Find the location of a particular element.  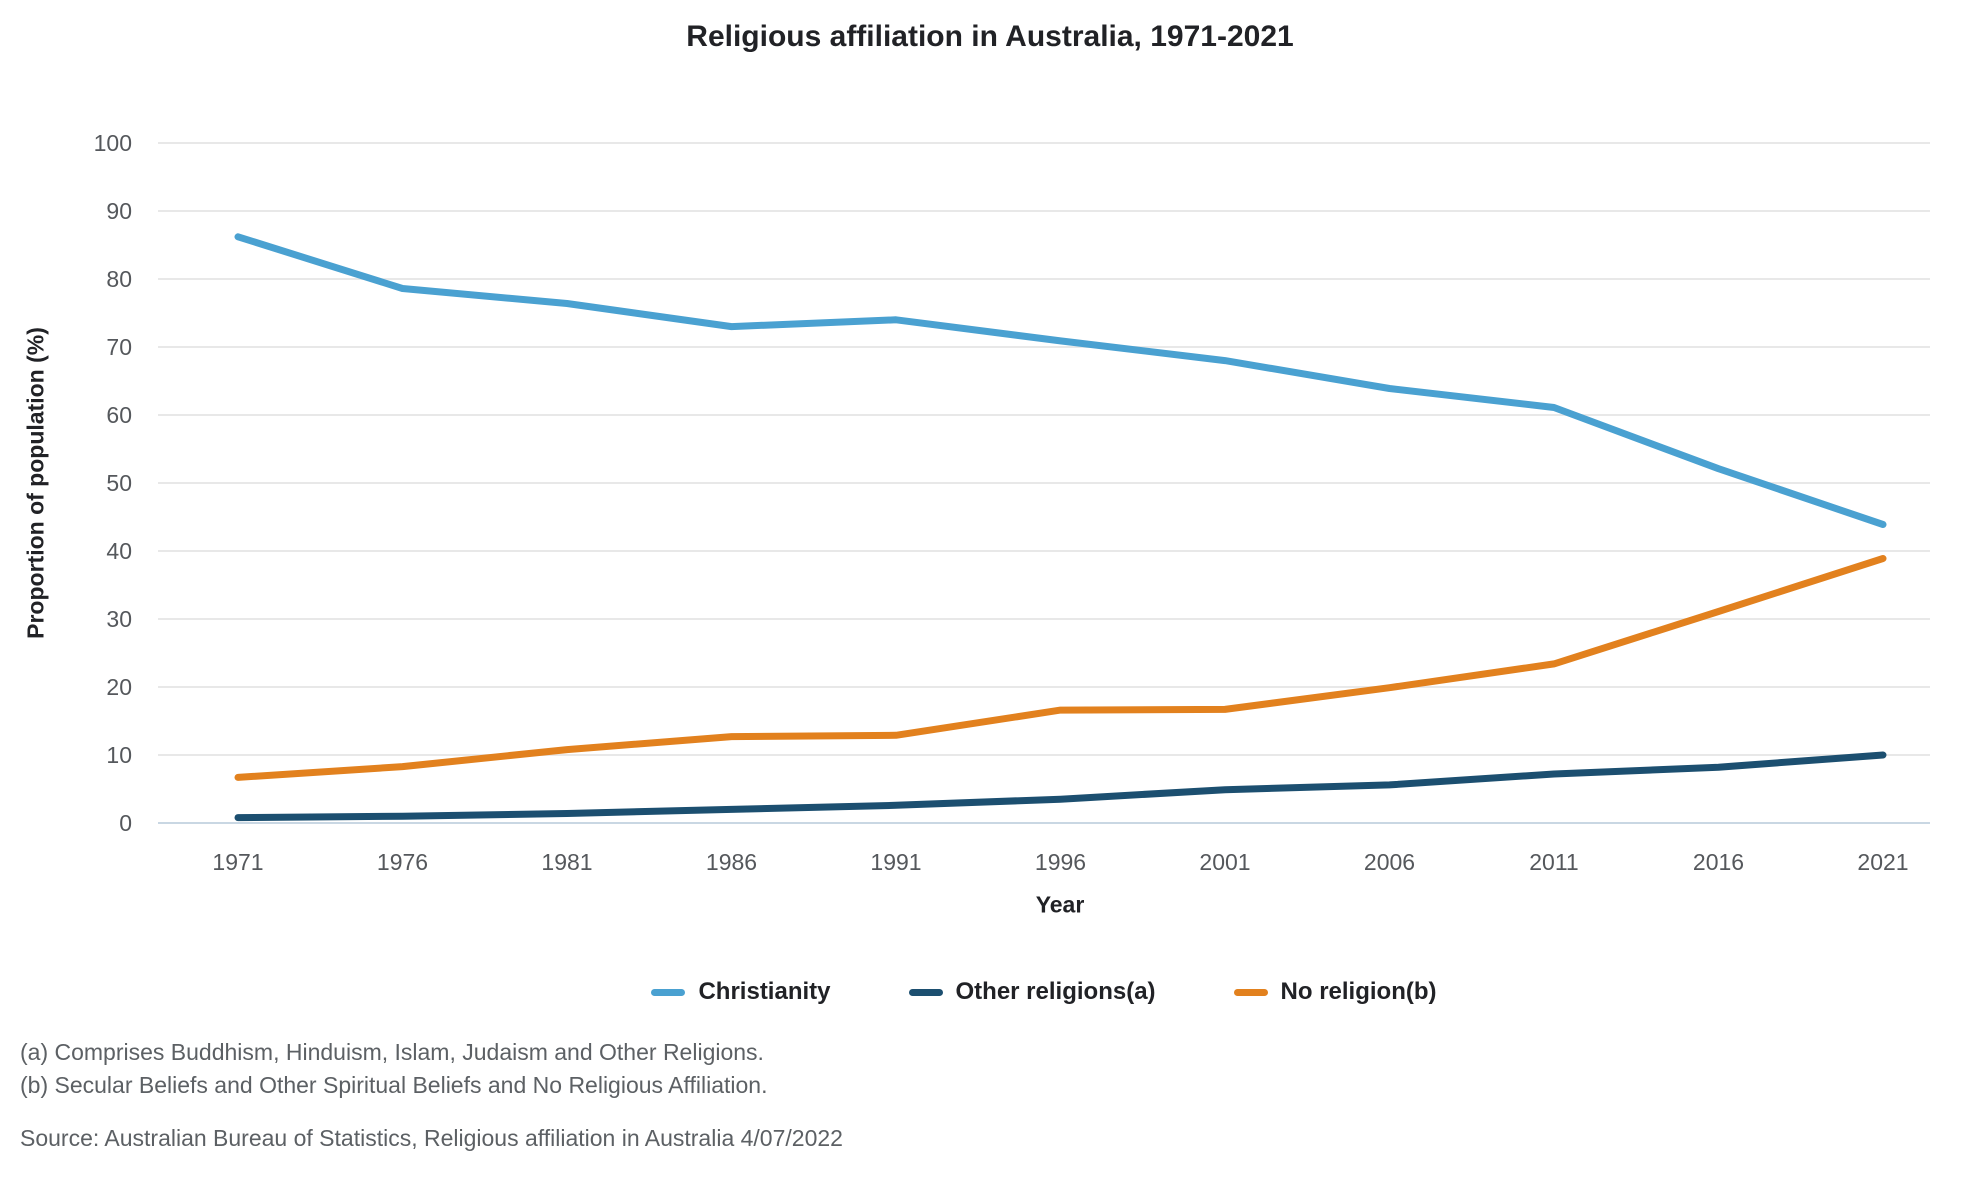

legend-label-other-religions-a: Other religions(a) is located at coordinates (1055, 991).